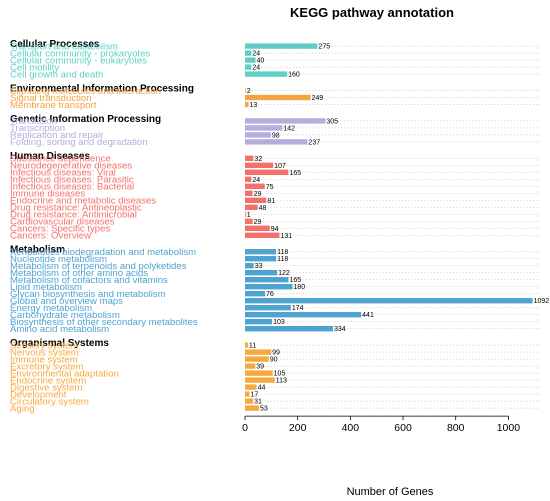 The width and height of the screenshot is (550, 501). What do you see at coordinates (280, 374) in the screenshot?
I see `value-label: 105` at bounding box center [280, 374].